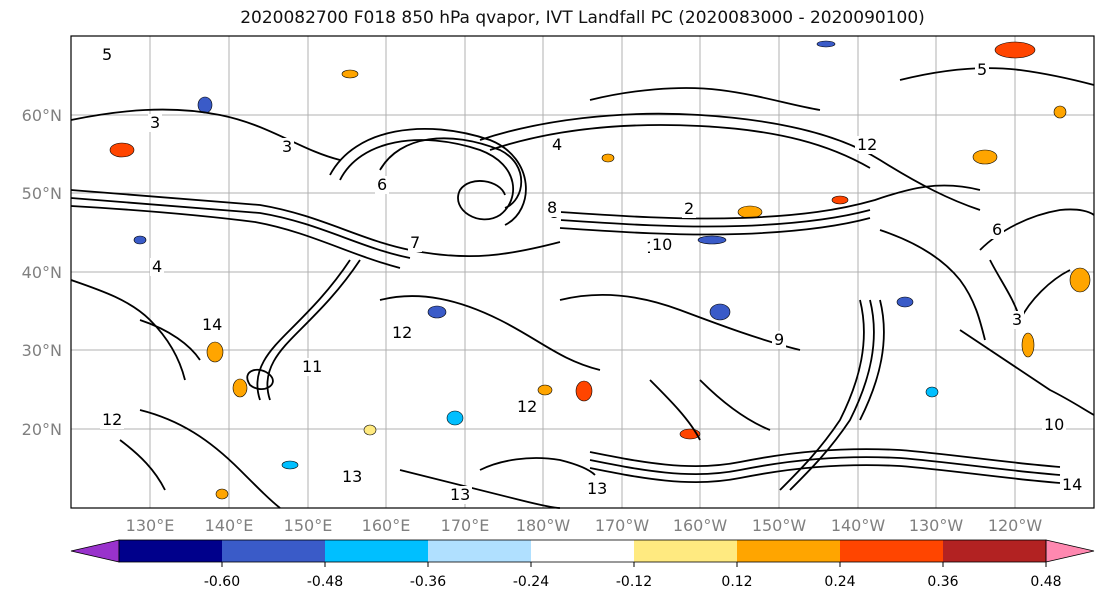 This screenshot has height=601, width=1105. I want to click on colorbar-tick-label: -0.12, so click(634, 582).